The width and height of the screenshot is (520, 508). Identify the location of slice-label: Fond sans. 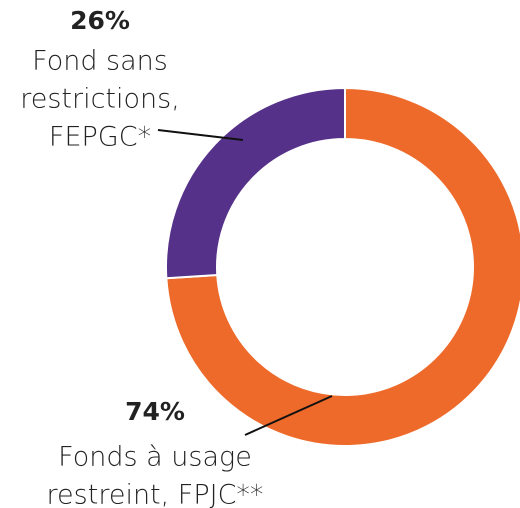
(100, 61).